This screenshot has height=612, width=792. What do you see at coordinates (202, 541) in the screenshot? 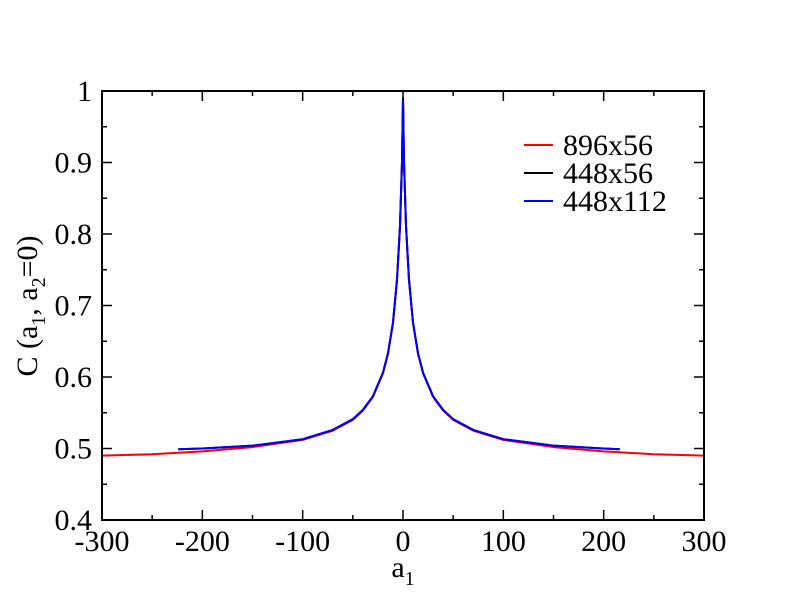
I see `x-tick-label: -200` at bounding box center [202, 541].